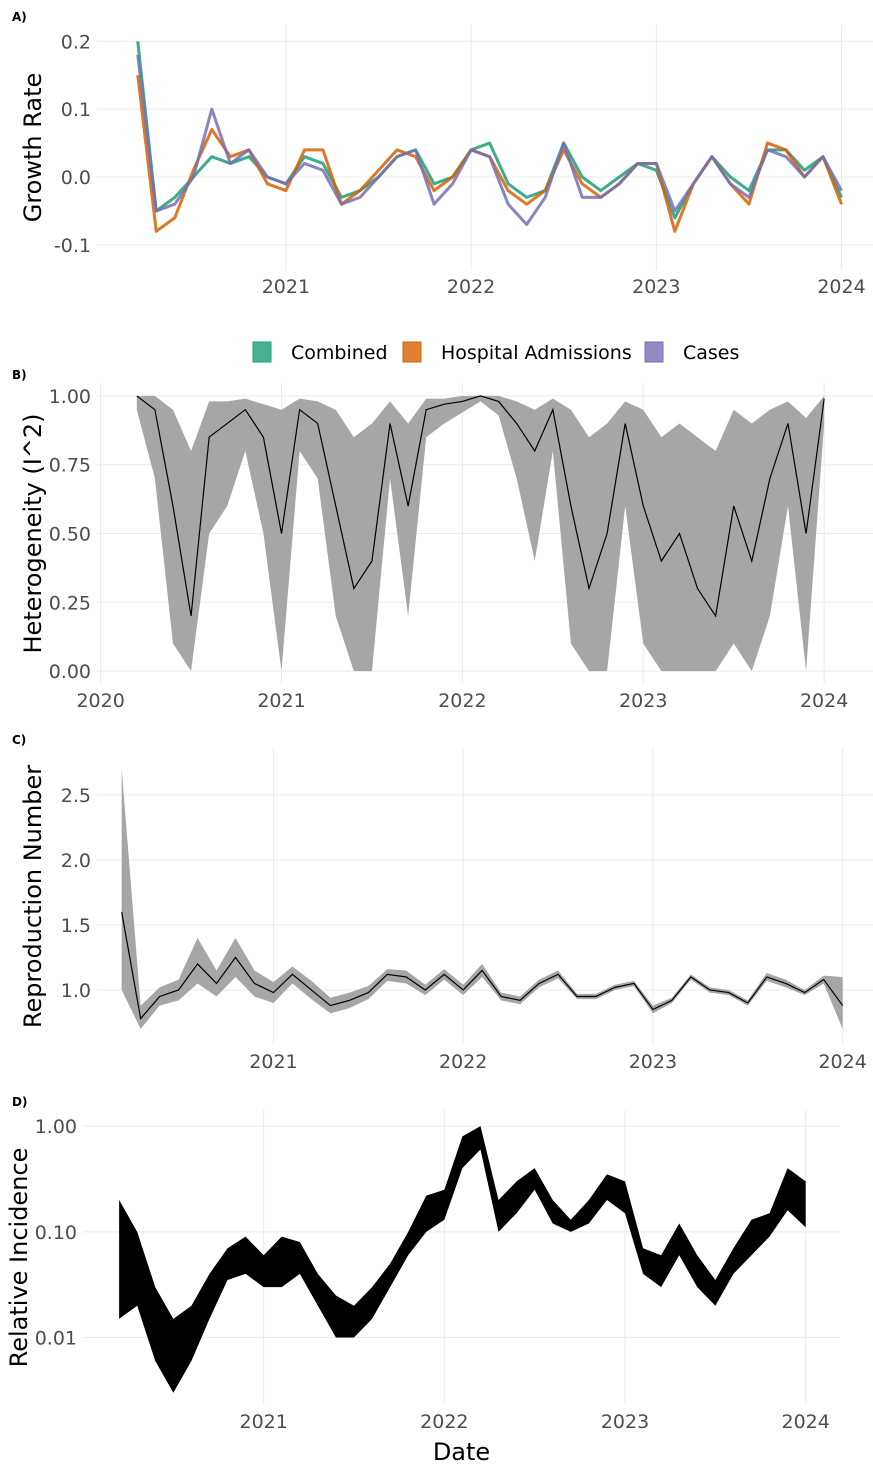 This screenshot has width=873, height=1465. I want to click on panel-label: C), so click(19, 740).